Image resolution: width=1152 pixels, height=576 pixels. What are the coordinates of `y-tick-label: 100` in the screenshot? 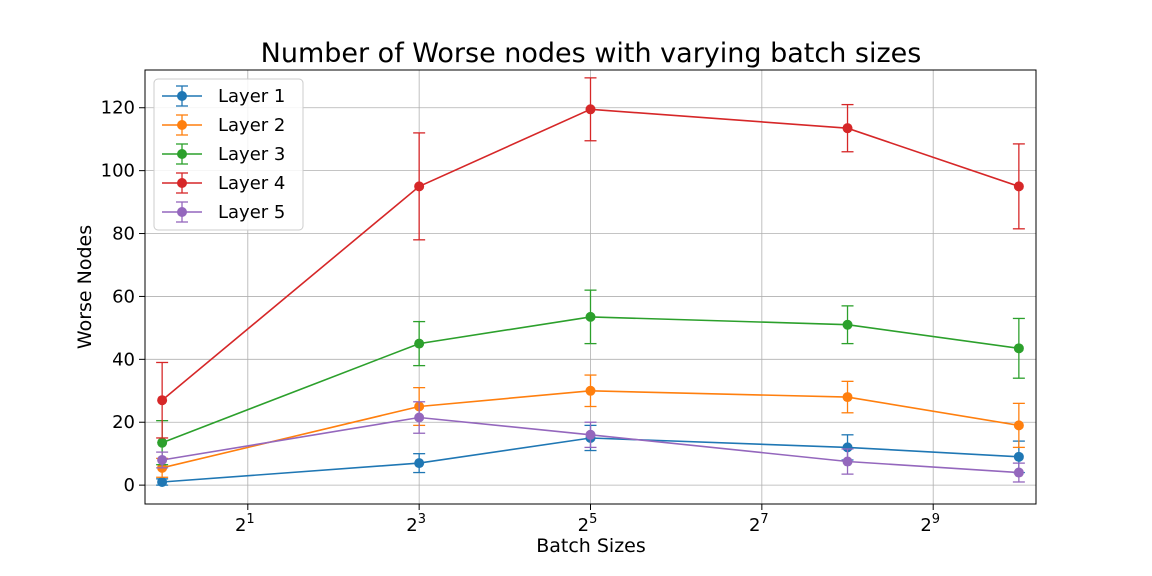 It's located at (118, 171).